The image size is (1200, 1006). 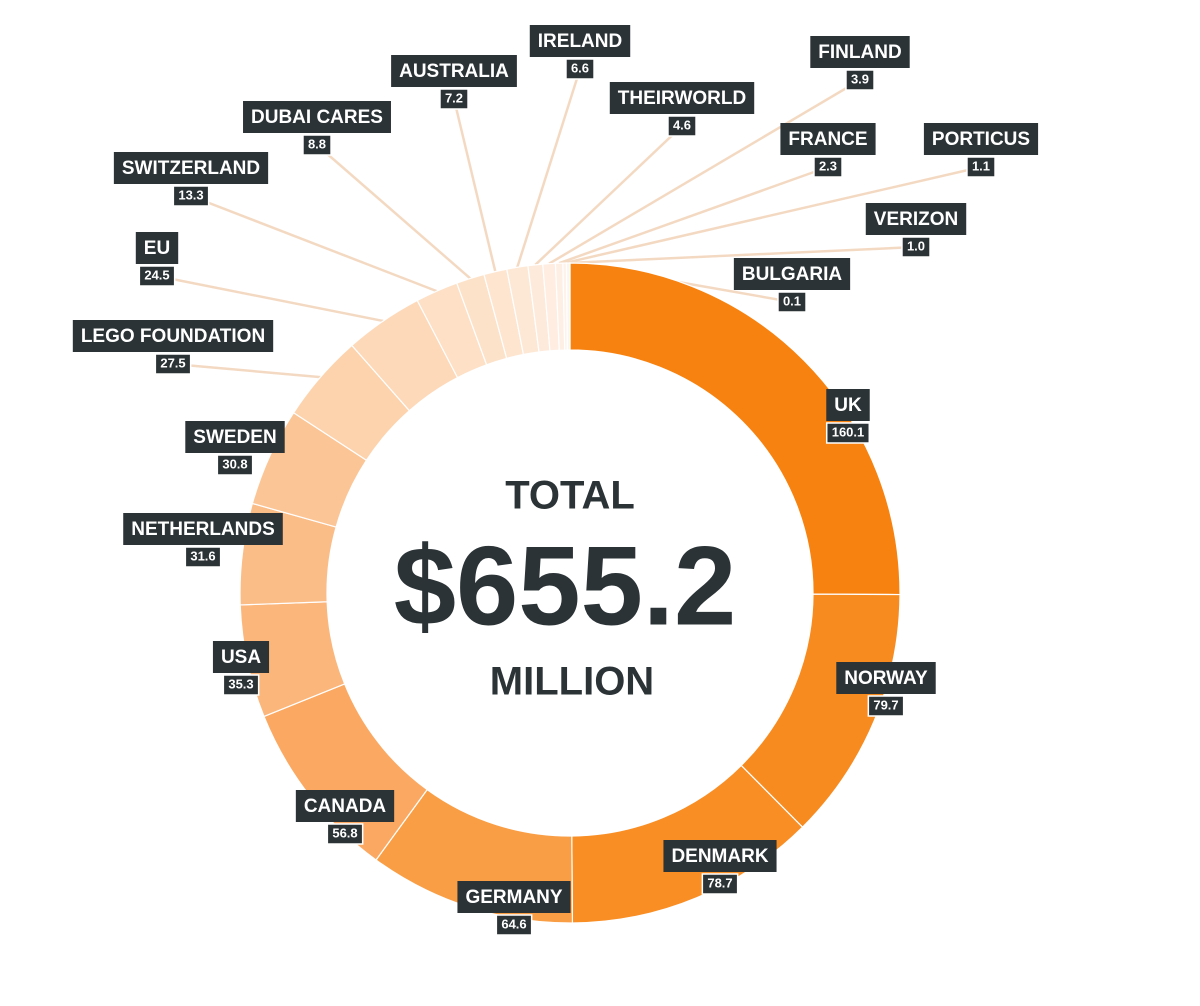 What do you see at coordinates (828, 165) in the screenshot?
I see `value-label: 2.3` at bounding box center [828, 165].